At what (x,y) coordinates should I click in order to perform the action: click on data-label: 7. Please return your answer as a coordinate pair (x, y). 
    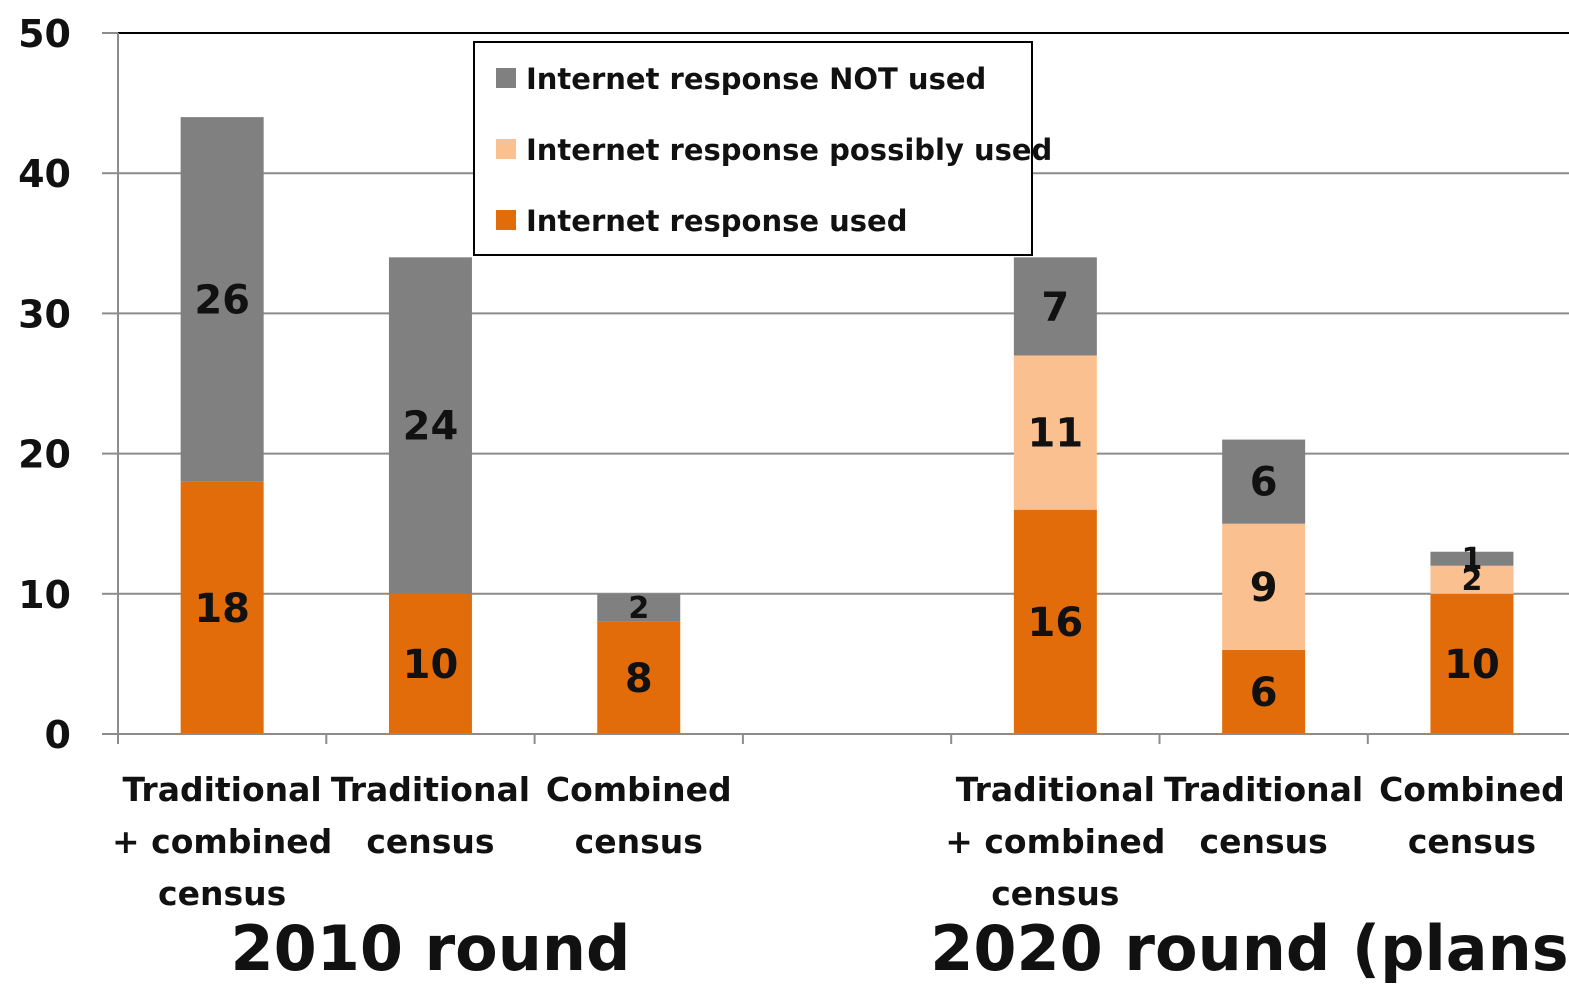
    Looking at the image, I should click on (1055, 307).